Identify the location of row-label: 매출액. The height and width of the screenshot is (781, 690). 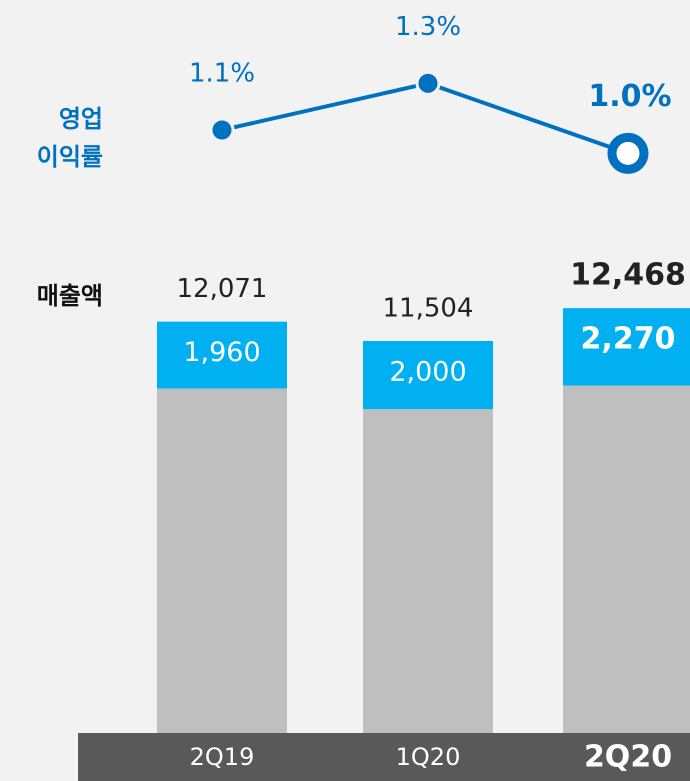
(70, 296).